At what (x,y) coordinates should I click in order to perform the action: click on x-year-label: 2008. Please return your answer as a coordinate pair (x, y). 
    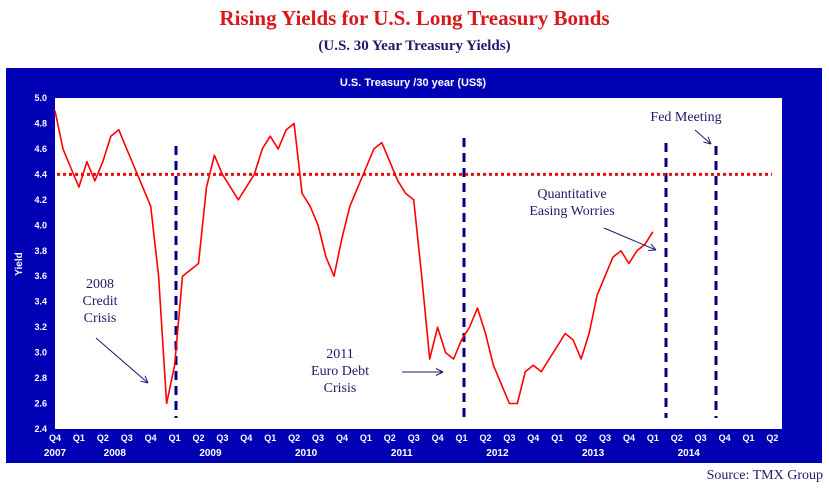
    Looking at the image, I should click on (115, 453).